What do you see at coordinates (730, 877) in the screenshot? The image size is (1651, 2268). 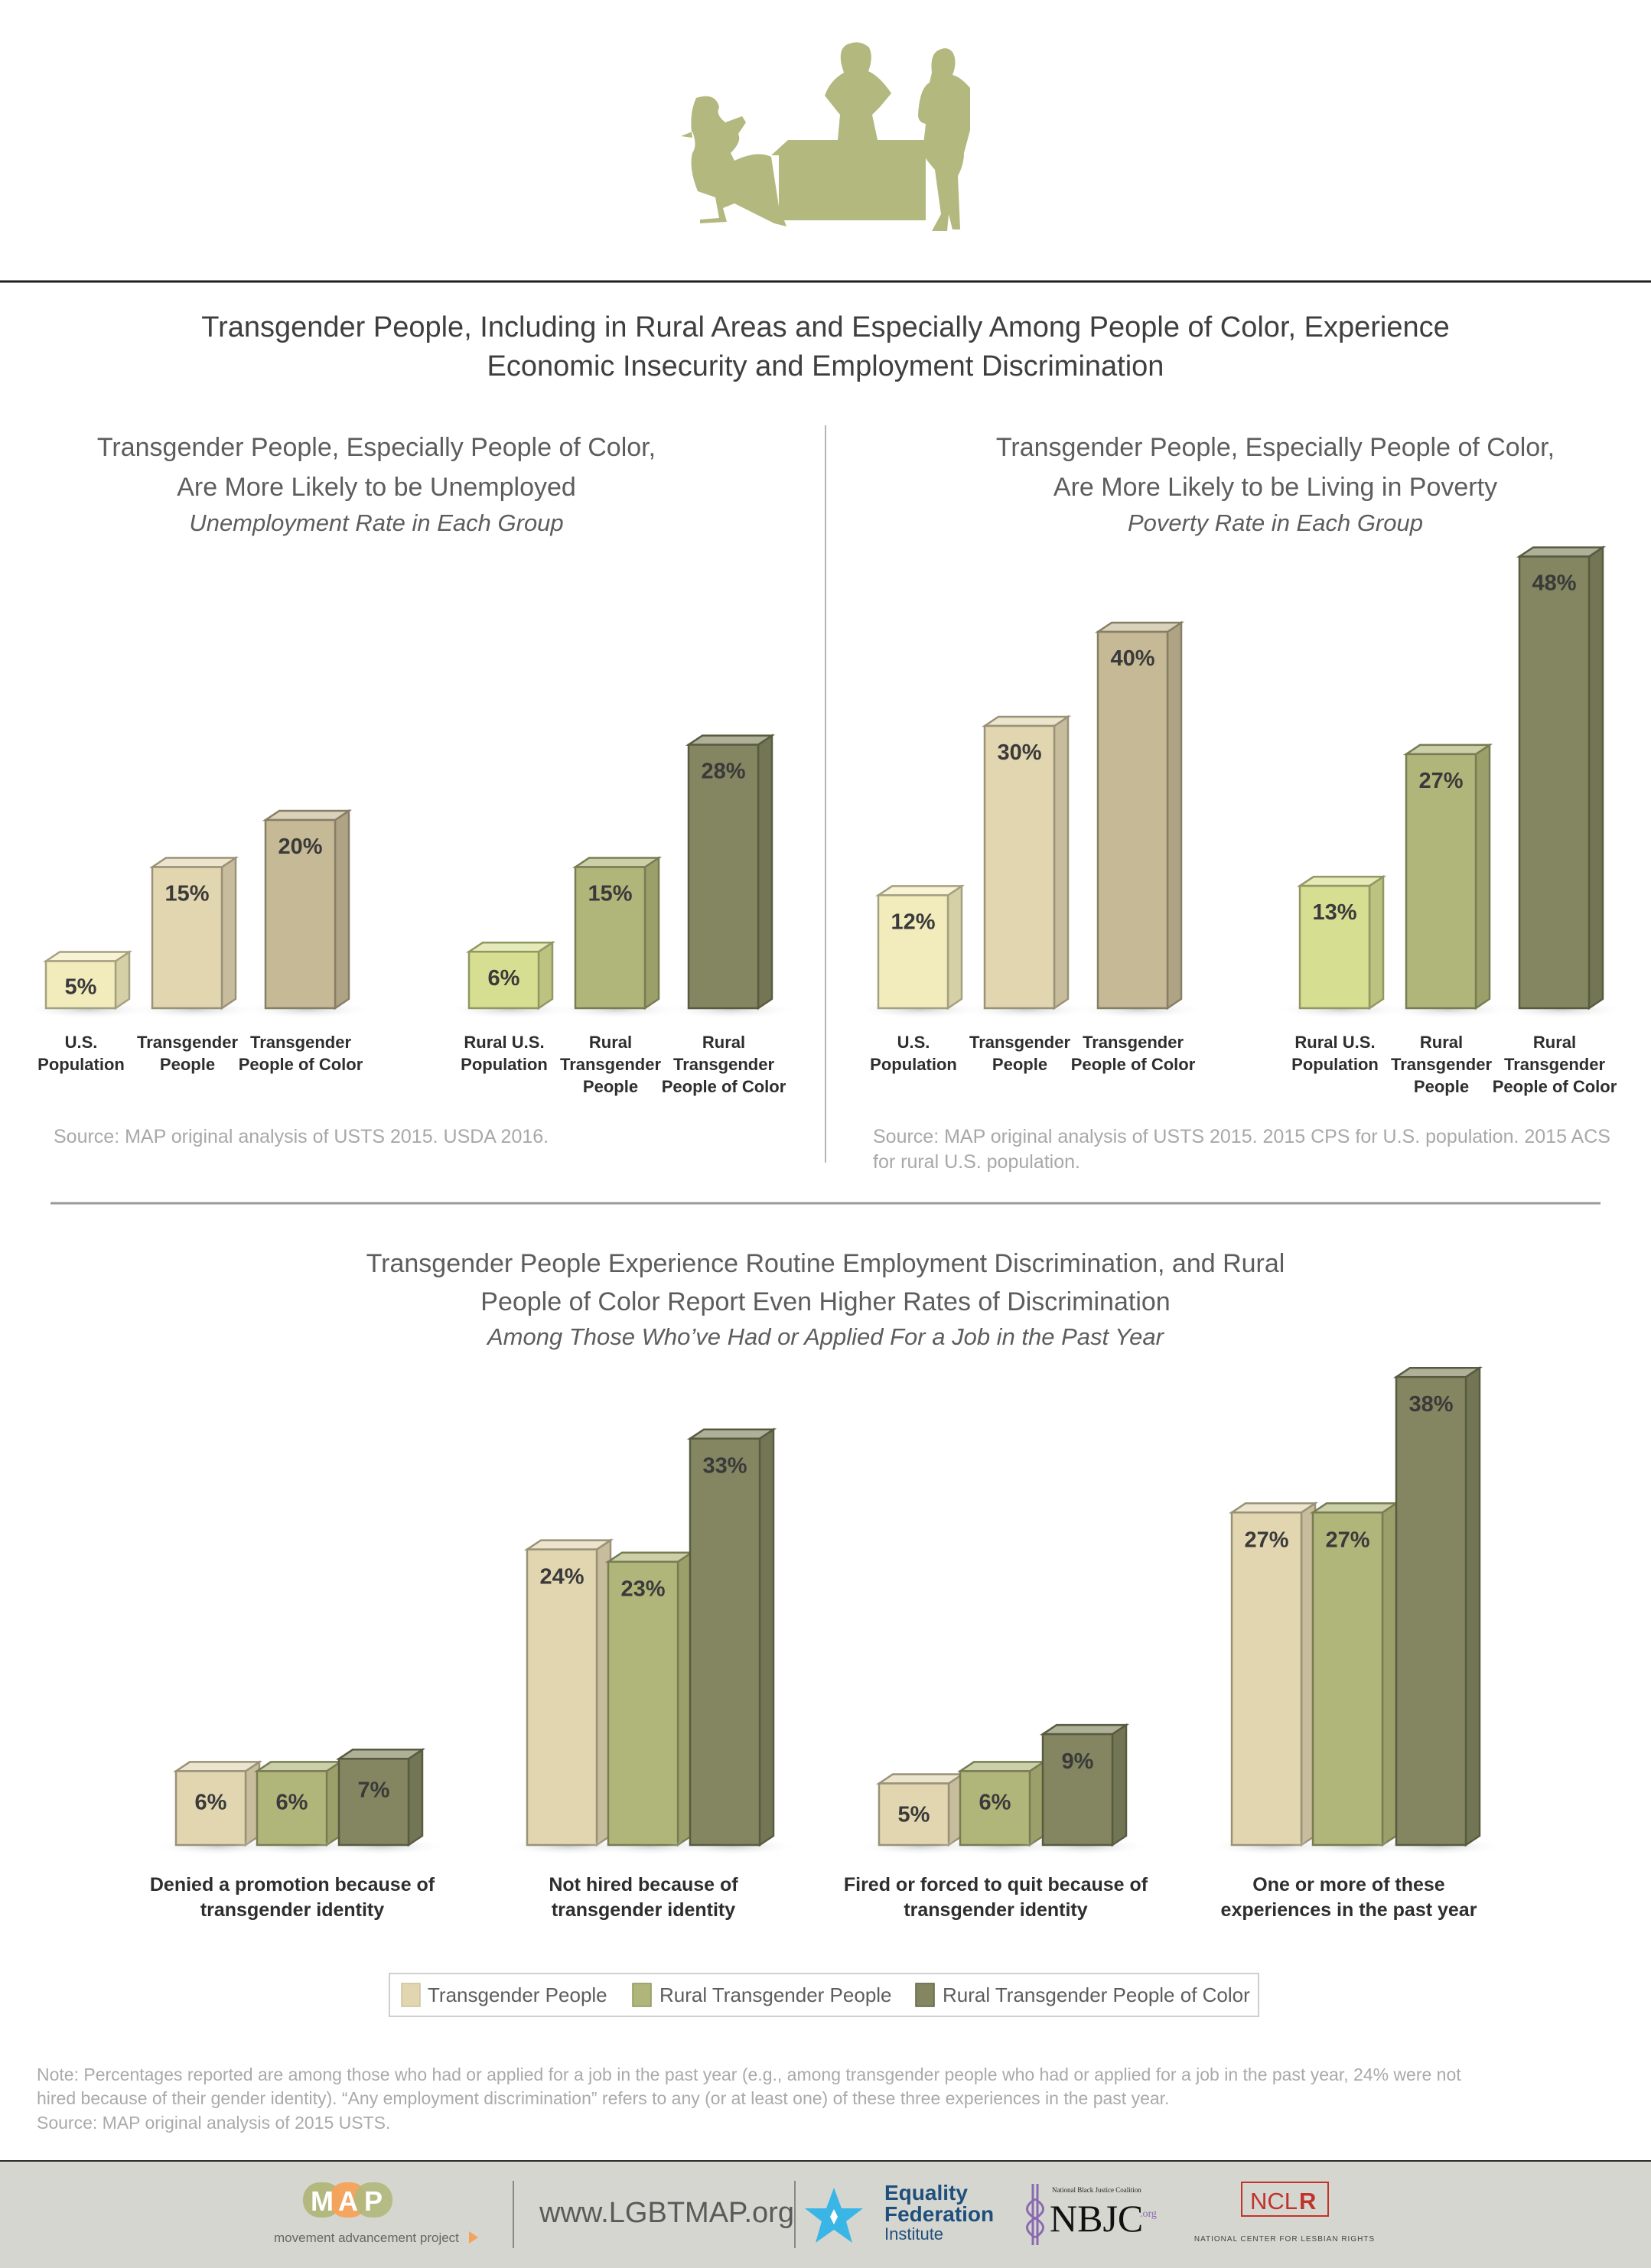 I see `unemployment-bar-rural-transgender-poc: 28%` at bounding box center [730, 877].